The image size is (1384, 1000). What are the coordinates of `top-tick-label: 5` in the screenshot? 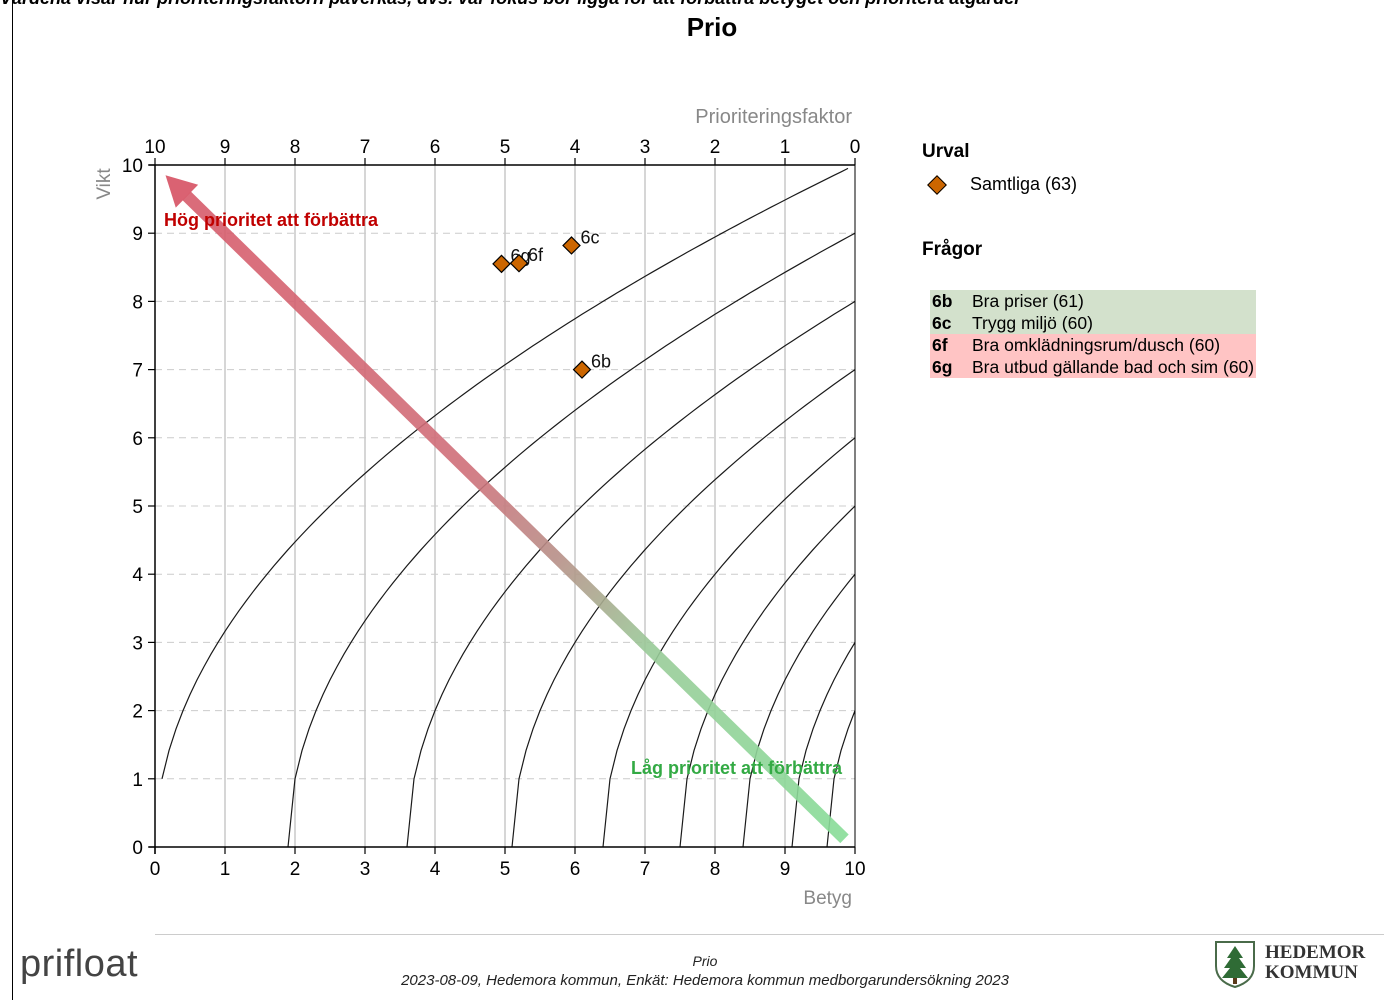 It's located at (505, 147).